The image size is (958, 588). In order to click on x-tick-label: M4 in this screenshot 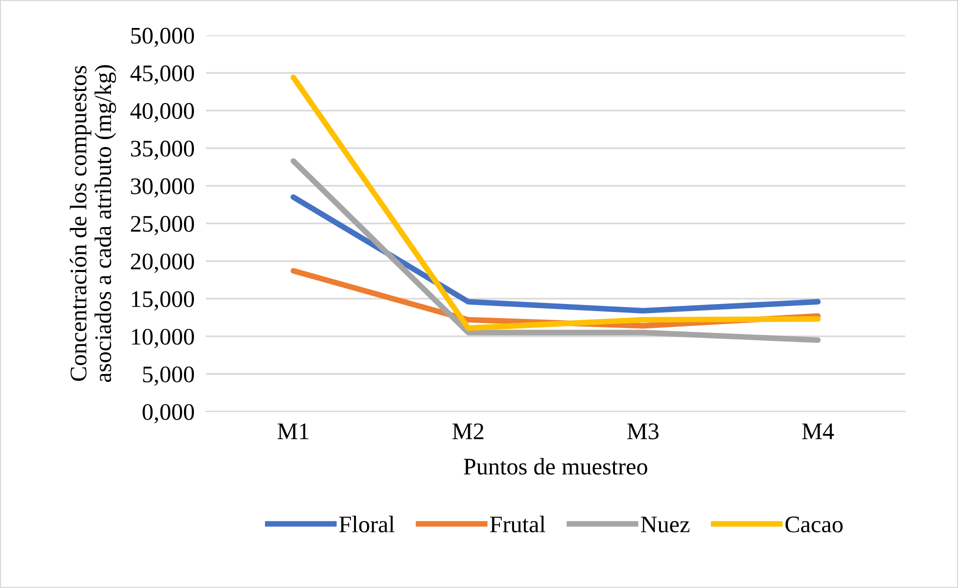, I will do `click(818, 432)`.